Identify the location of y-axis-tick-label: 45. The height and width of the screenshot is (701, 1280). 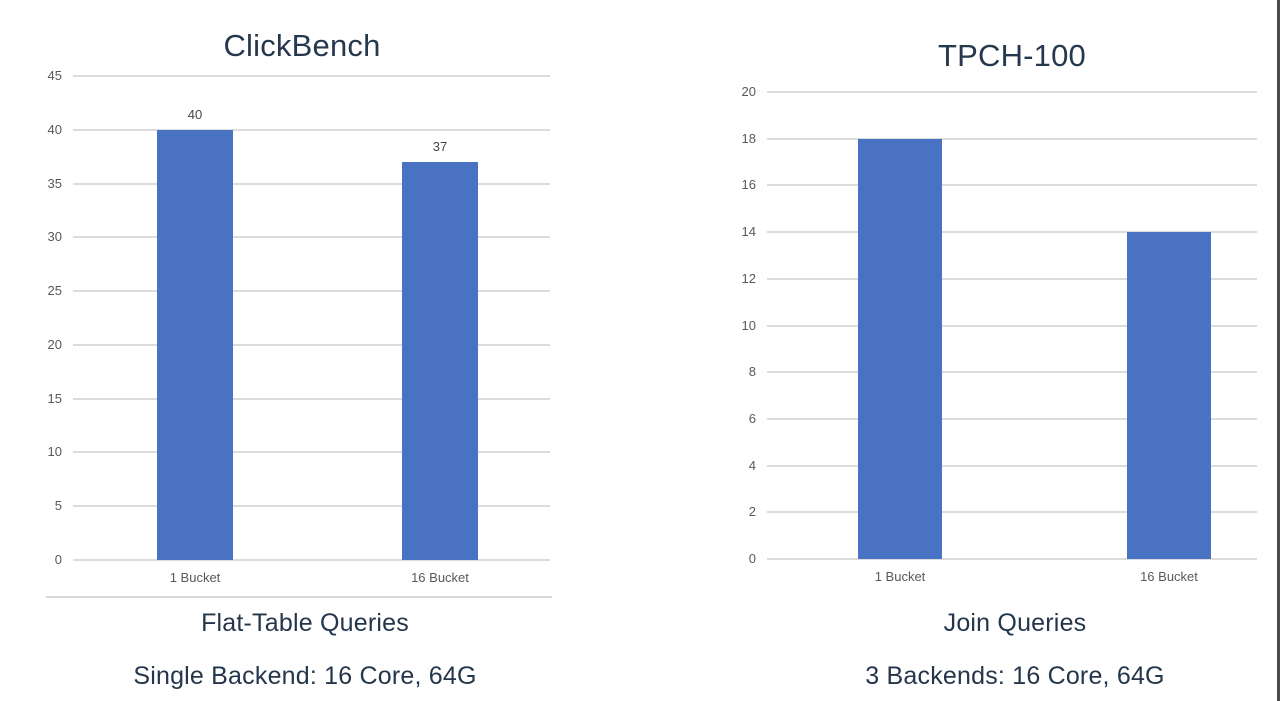
(54, 75).